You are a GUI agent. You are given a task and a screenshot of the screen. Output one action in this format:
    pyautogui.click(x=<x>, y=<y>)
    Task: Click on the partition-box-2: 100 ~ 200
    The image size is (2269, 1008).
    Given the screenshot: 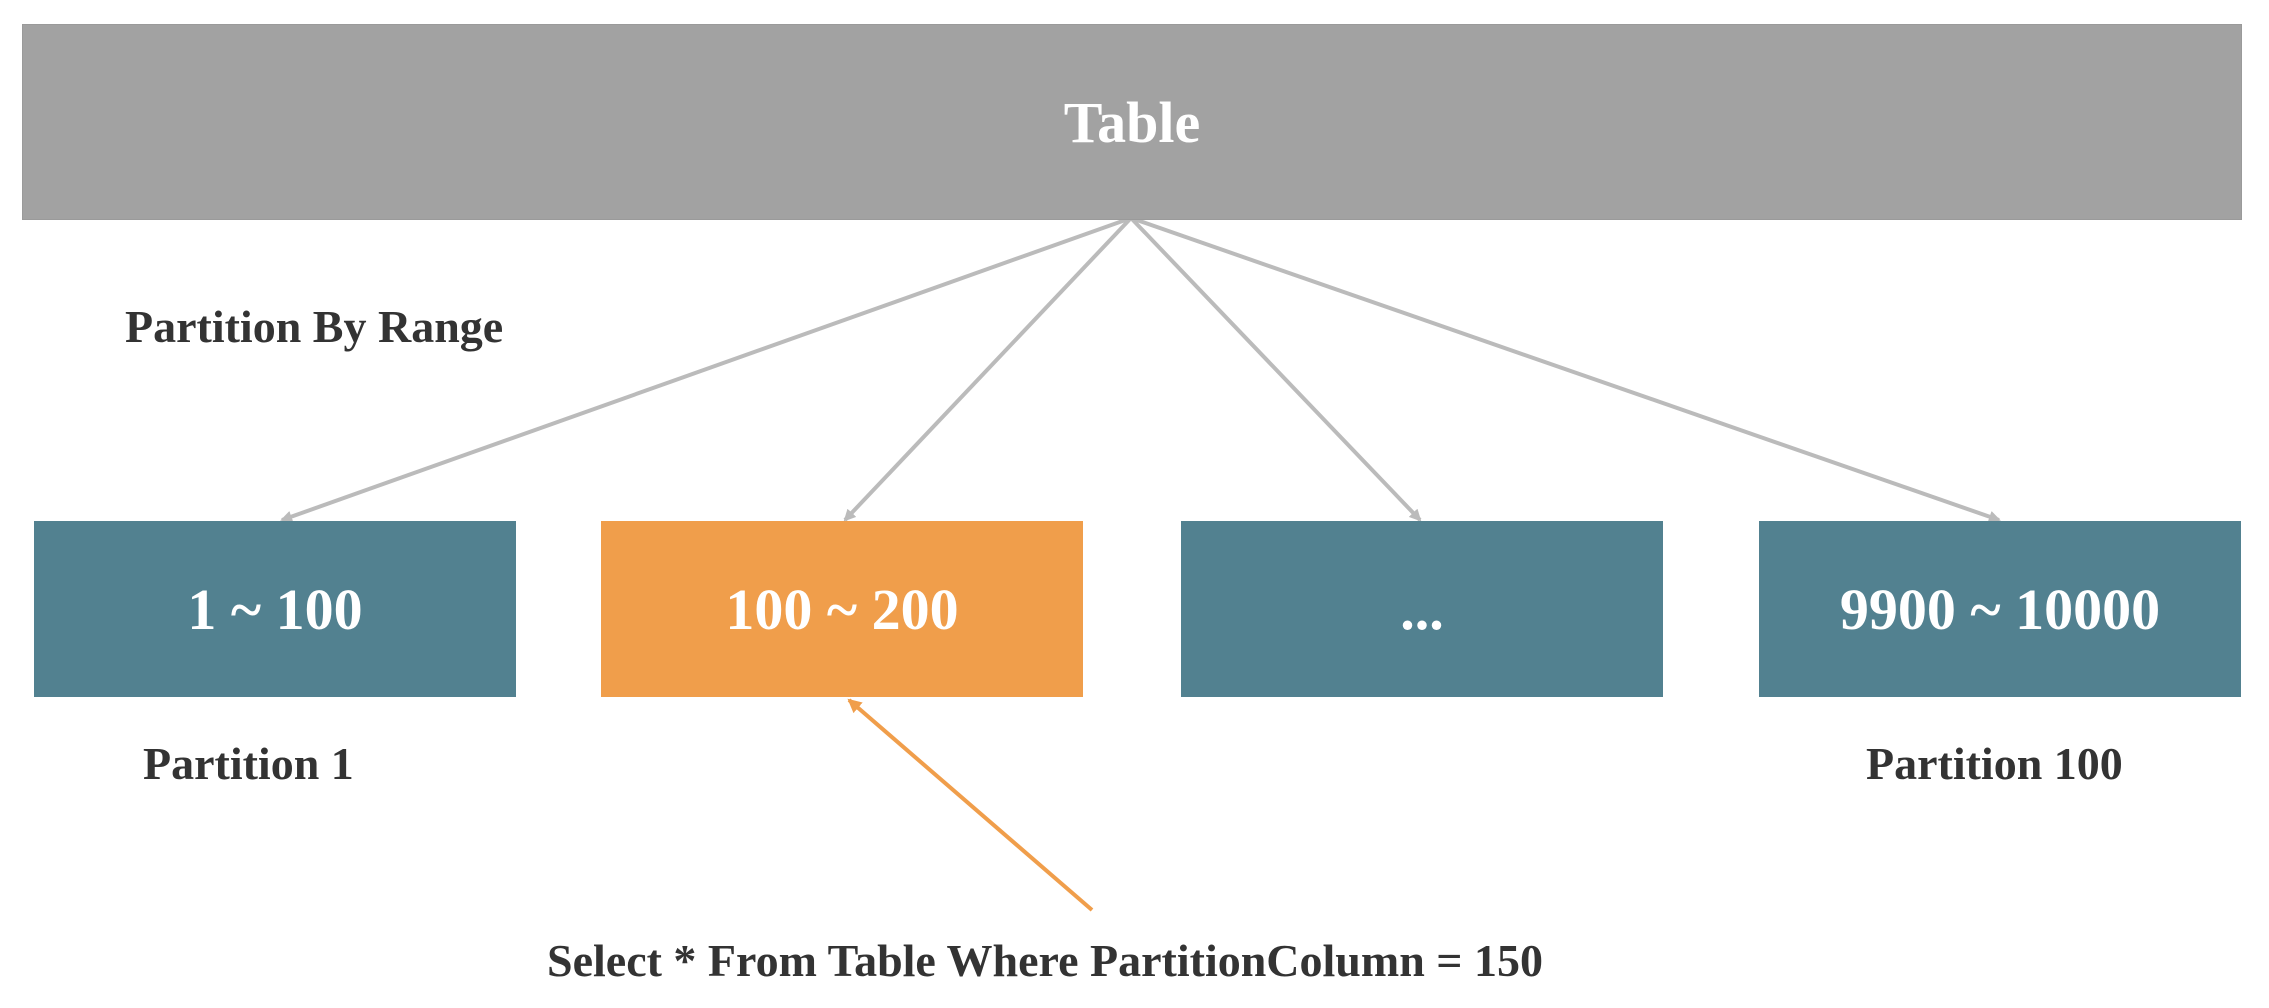 What is the action you would take?
    pyautogui.click(x=842, y=609)
    